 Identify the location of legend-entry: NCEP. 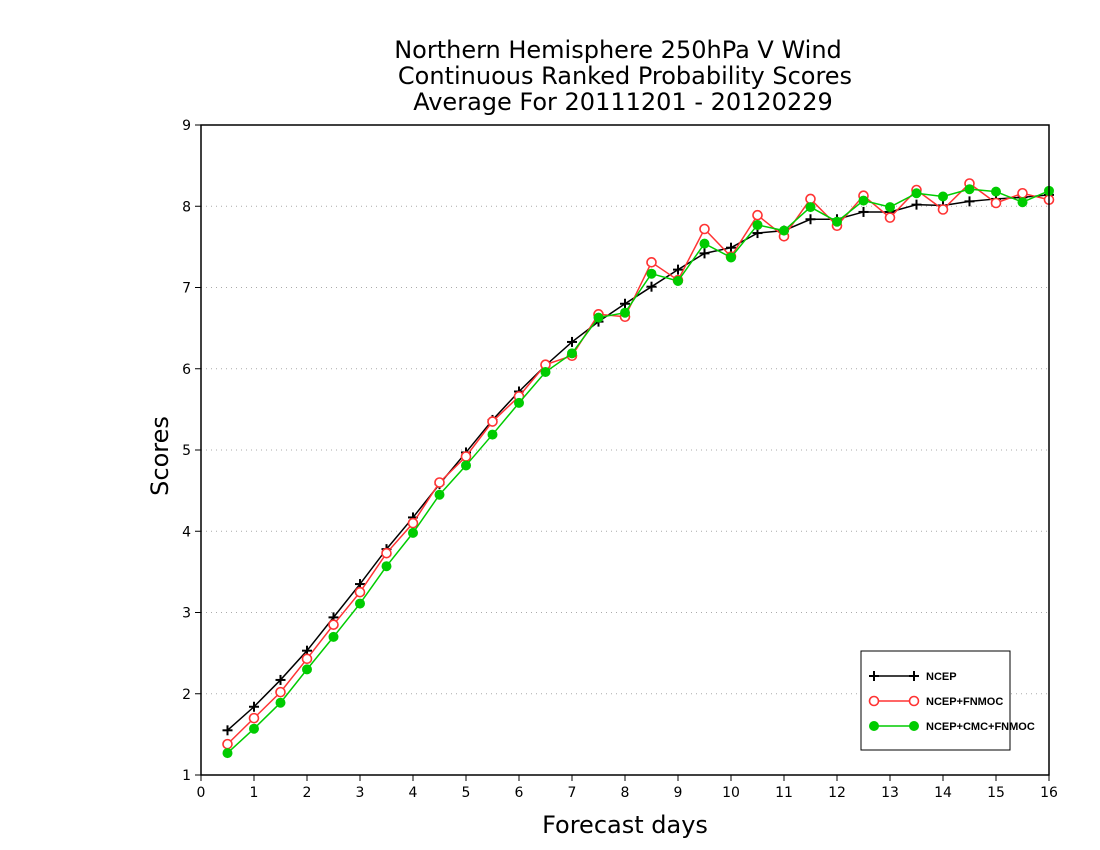
(913, 677).